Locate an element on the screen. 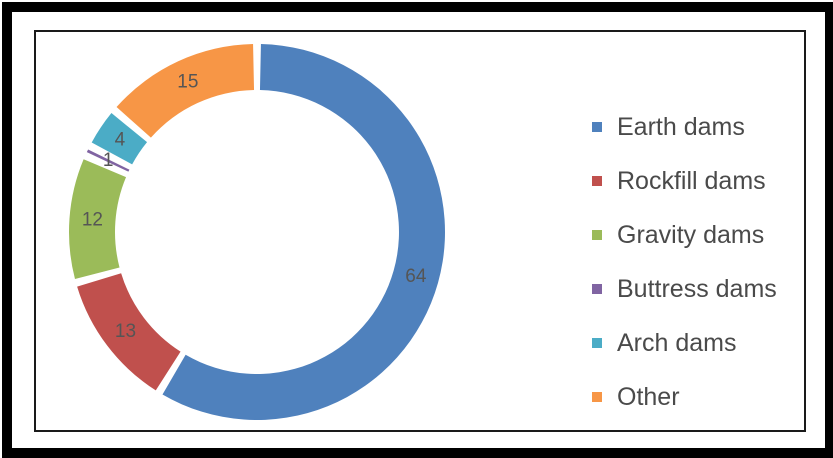 The height and width of the screenshot is (458, 833). data-label-arch-dams: 4 is located at coordinates (120, 140).